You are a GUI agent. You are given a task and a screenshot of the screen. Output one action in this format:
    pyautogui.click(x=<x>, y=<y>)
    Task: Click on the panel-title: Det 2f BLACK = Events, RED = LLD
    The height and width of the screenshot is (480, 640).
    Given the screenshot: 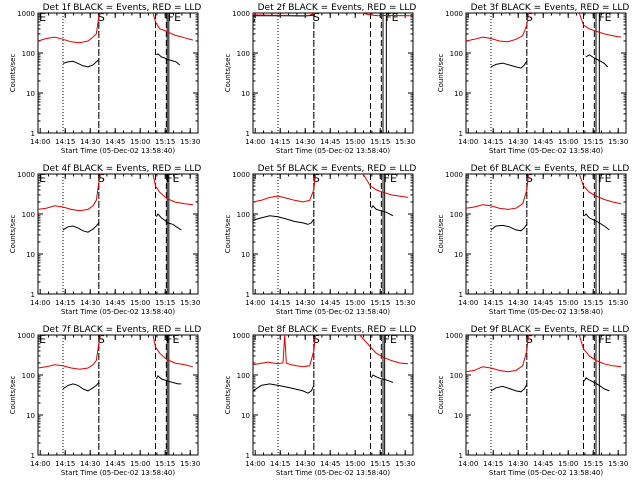 What is the action you would take?
    pyautogui.click(x=337, y=8)
    